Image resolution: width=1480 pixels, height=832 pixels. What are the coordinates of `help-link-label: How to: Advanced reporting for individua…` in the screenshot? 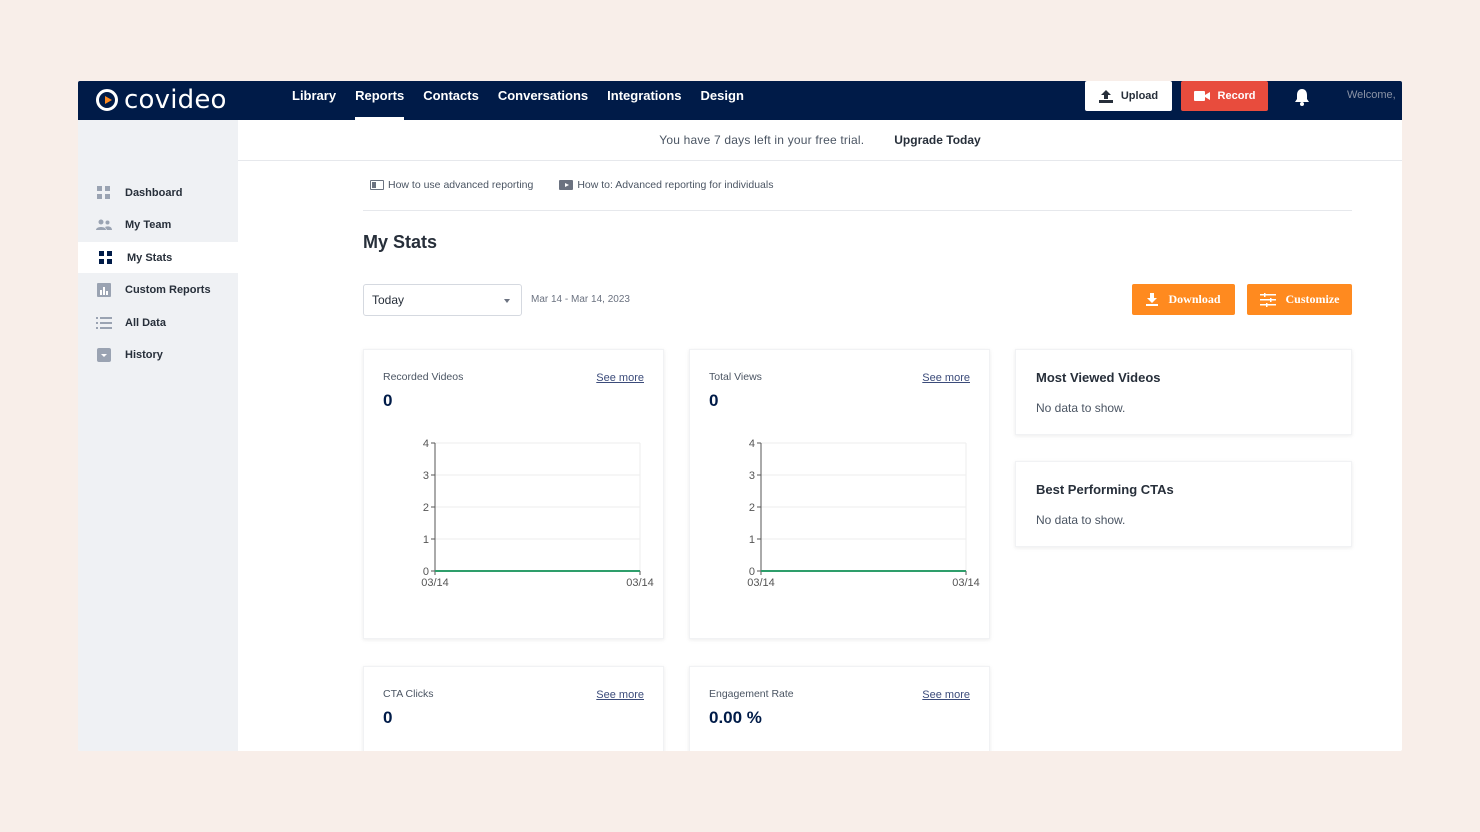 It's located at (675, 185).